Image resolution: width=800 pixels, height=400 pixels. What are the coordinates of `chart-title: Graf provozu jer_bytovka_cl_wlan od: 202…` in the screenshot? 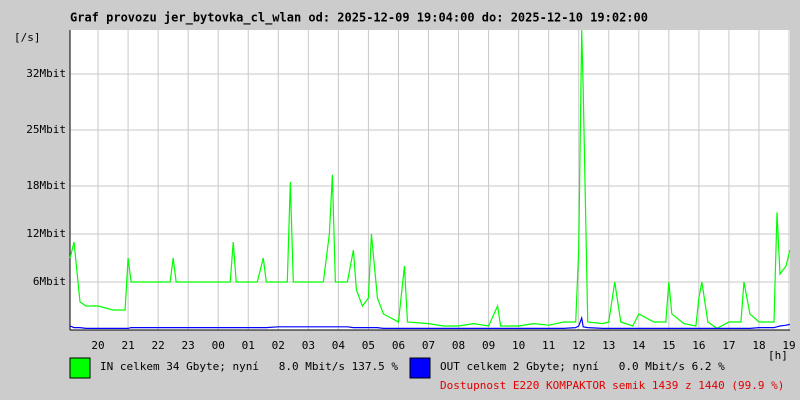 It's located at (359, 18).